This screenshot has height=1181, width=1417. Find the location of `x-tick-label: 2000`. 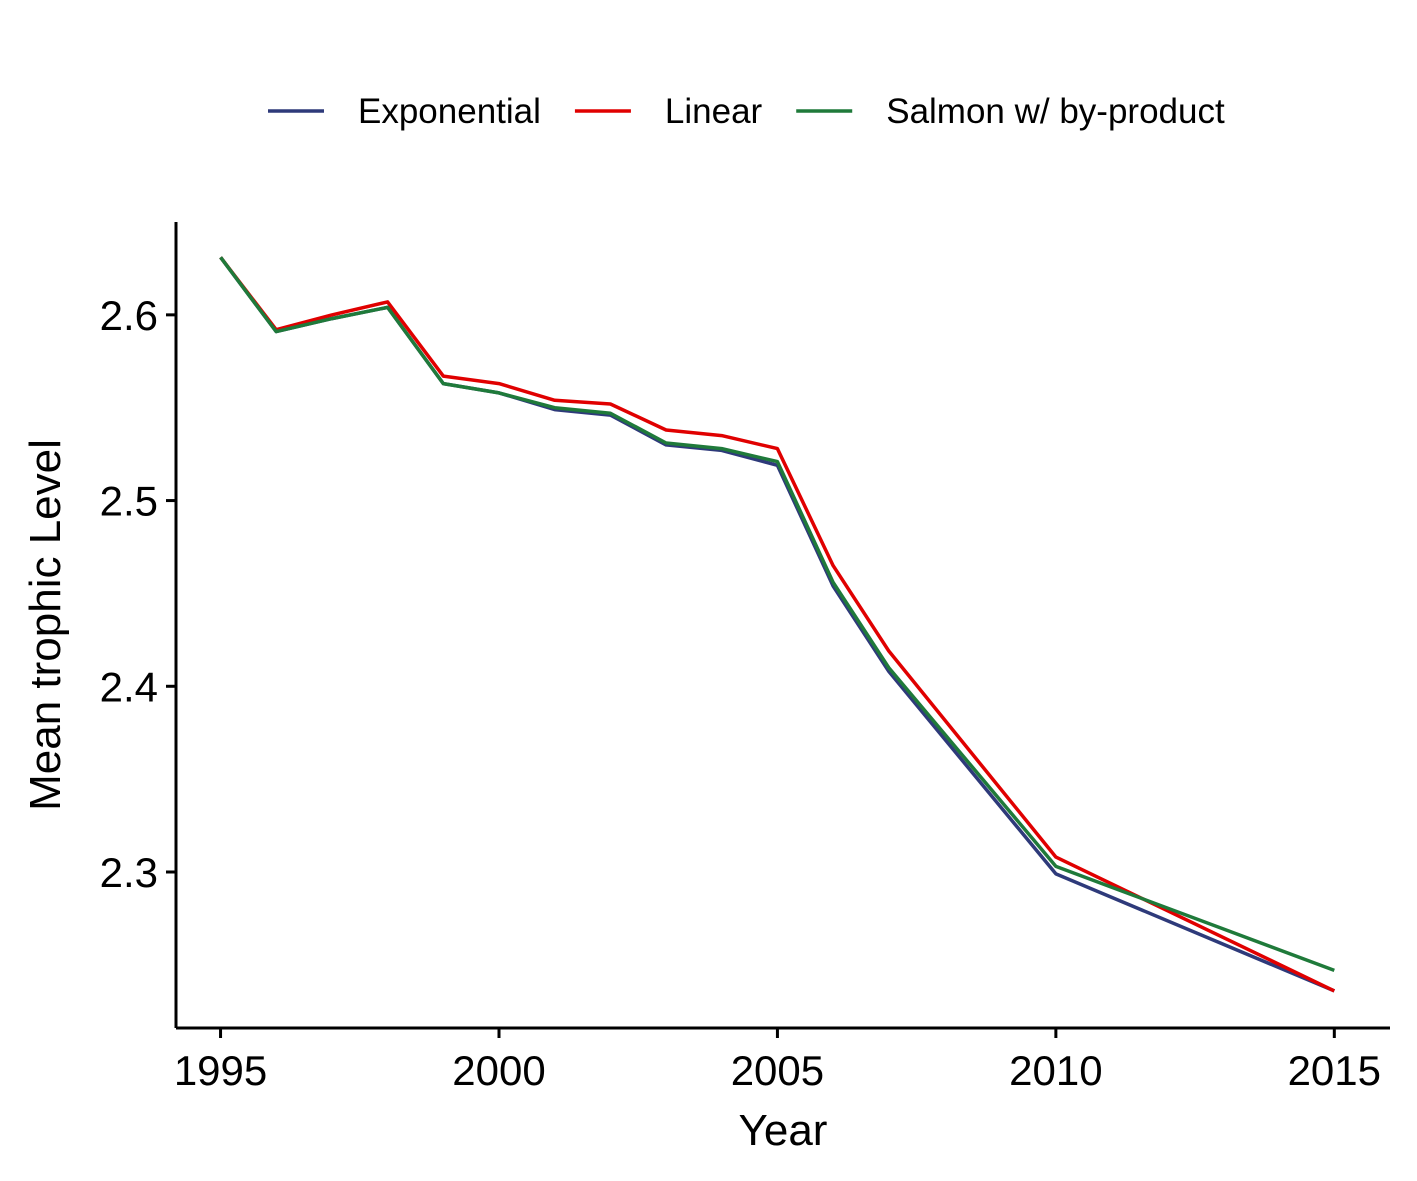

x-tick-label: 2000 is located at coordinates (498, 1070).